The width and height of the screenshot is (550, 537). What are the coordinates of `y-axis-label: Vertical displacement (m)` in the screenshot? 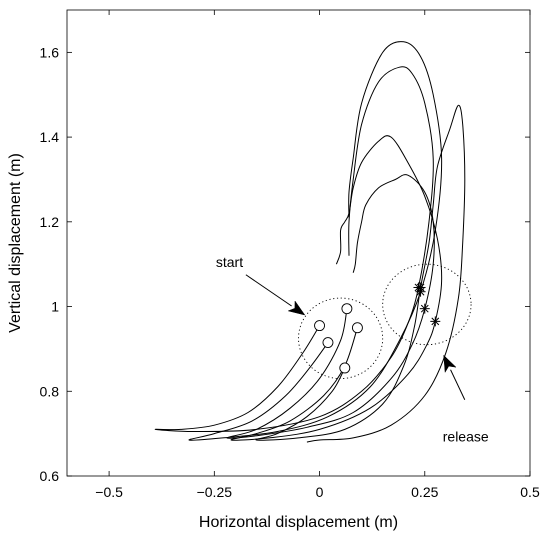 It's located at (15, 243).